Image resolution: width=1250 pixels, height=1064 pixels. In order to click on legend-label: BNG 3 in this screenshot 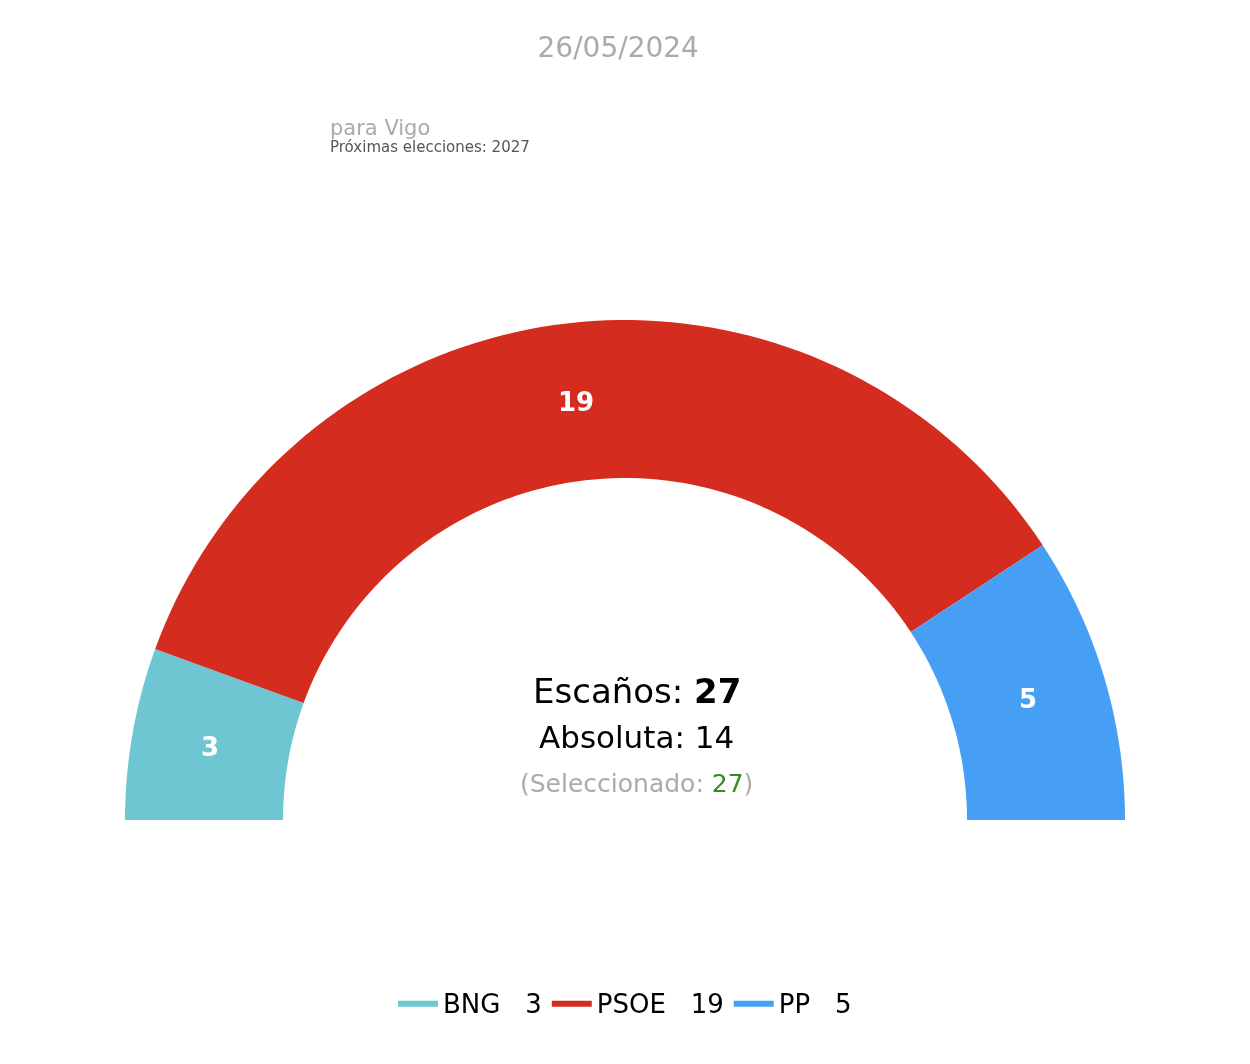, I will do `click(492, 1003)`.